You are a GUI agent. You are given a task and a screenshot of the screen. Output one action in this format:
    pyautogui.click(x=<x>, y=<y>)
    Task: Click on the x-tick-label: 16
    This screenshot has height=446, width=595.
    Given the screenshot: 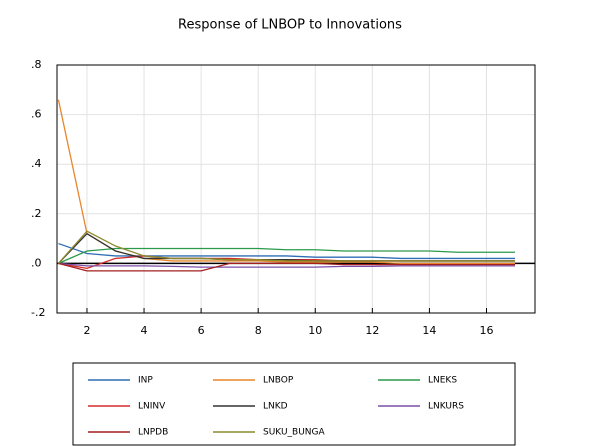 What is the action you would take?
    pyautogui.click(x=486, y=330)
    